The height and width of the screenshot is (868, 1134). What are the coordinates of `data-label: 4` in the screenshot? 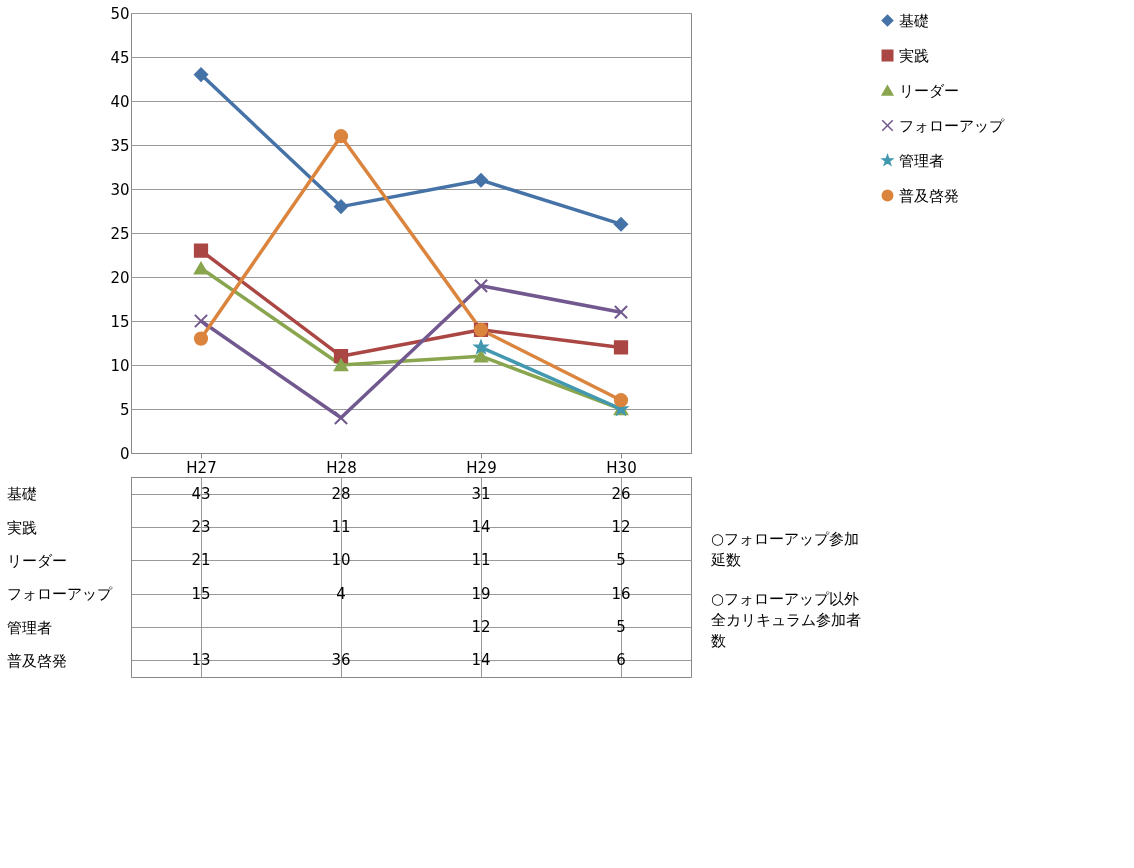 It's located at (341, 593).